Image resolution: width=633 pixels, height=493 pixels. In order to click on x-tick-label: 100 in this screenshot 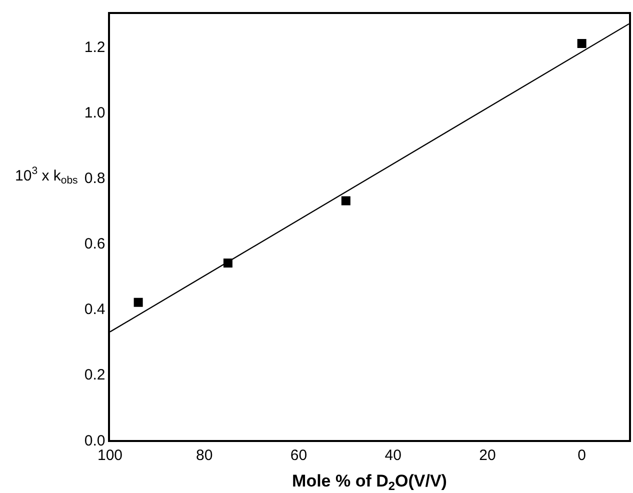, I will do `click(110, 455)`.